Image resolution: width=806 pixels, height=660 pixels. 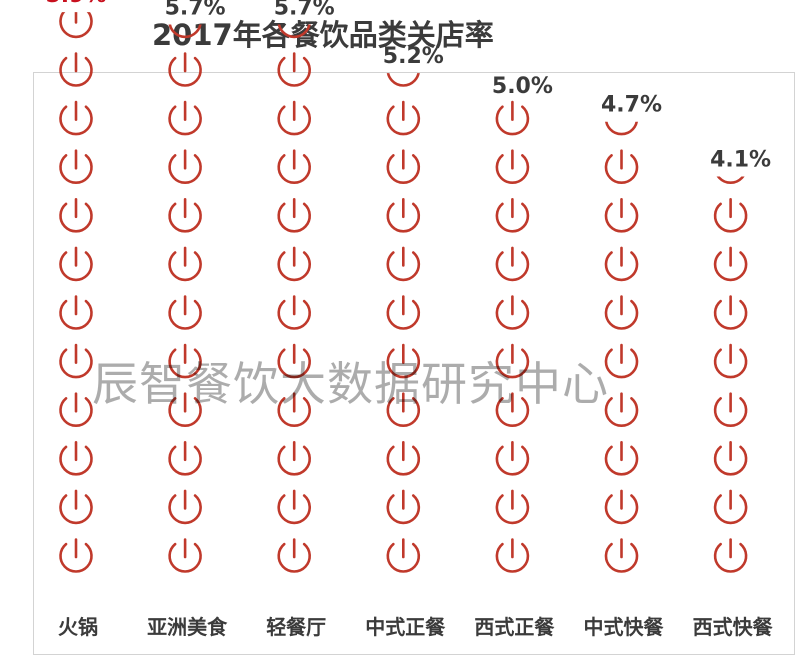 I want to click on category-label: 火锅, so click(x=78, y=627).